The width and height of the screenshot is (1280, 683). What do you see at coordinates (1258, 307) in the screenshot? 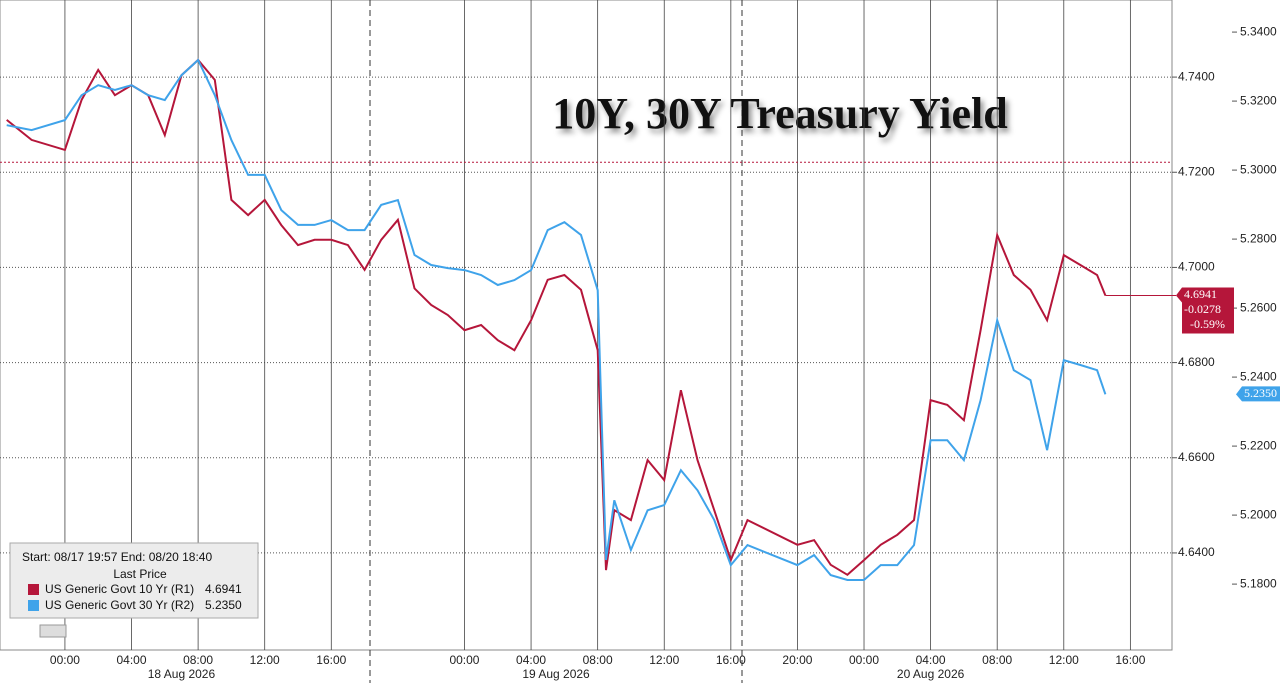
I see `y2-tick-label: 5.2600` at bounding box center [1258, 307].